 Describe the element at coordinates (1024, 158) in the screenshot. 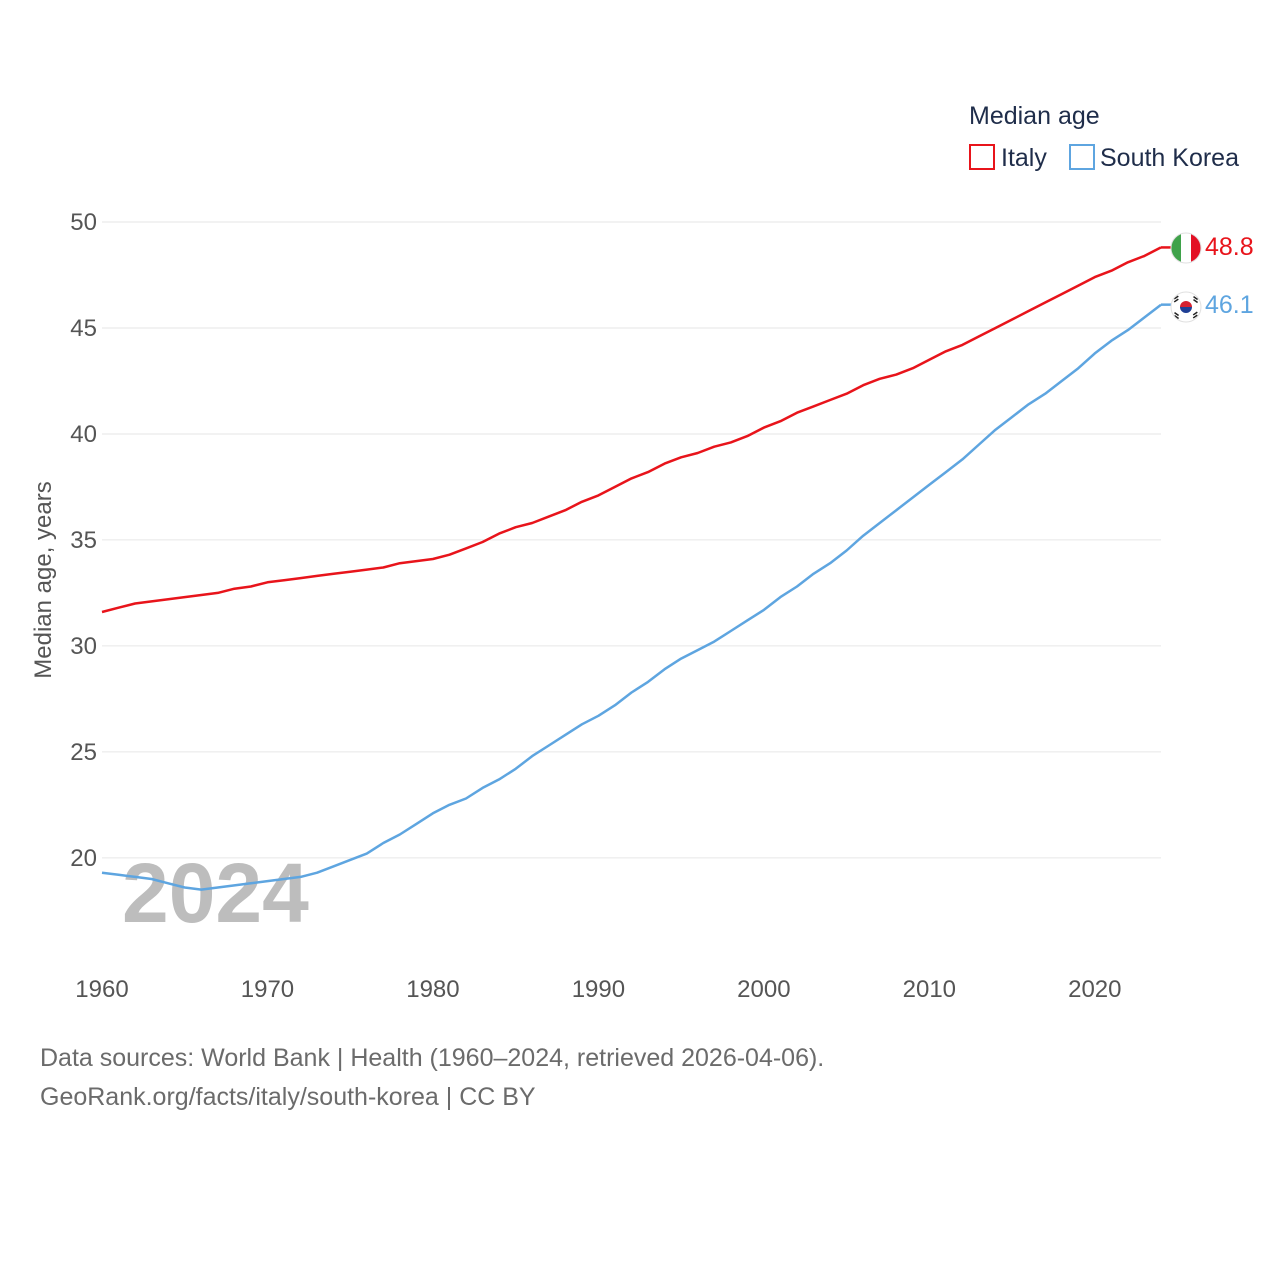

I see `legend-label-italy: Italy` at that location.